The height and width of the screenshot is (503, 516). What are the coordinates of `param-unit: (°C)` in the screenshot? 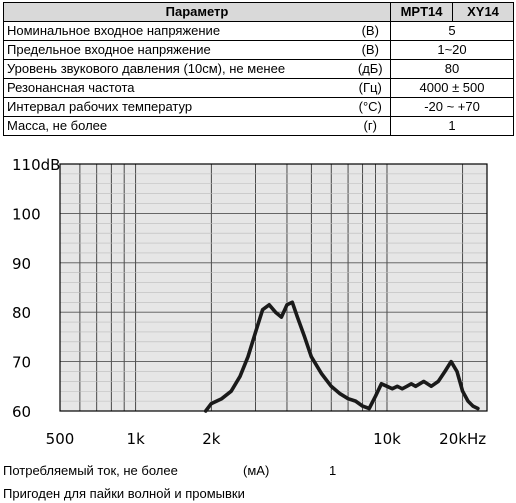 It's located at (371, 107).